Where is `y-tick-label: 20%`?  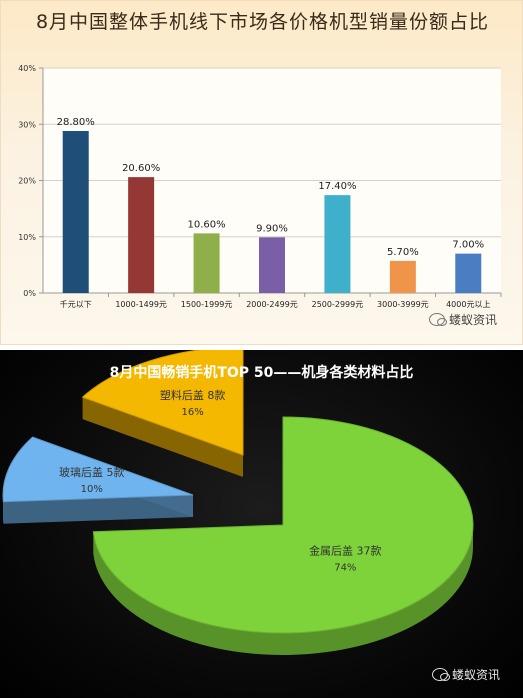
y-tick-label: 20% is located at coordinates (27, 181).